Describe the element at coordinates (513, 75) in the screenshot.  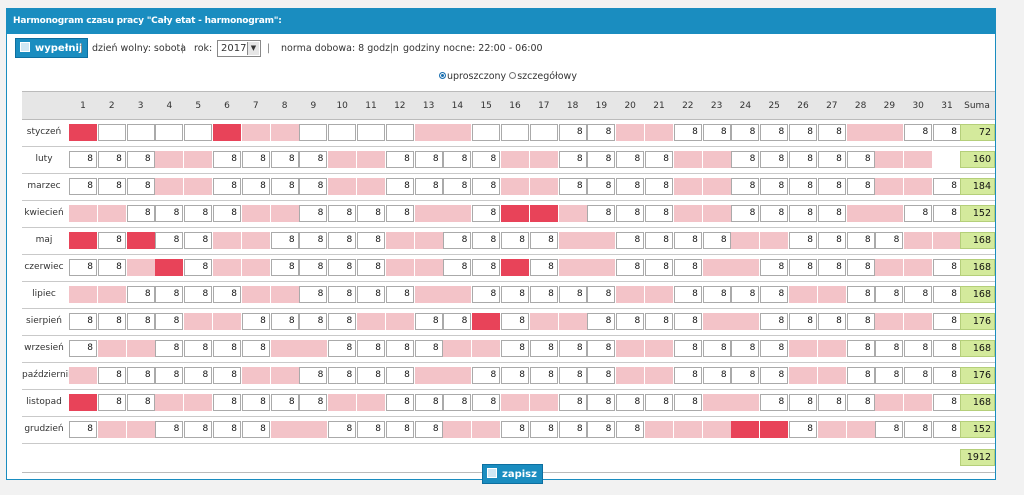
I see `radio-detailed` at that location.